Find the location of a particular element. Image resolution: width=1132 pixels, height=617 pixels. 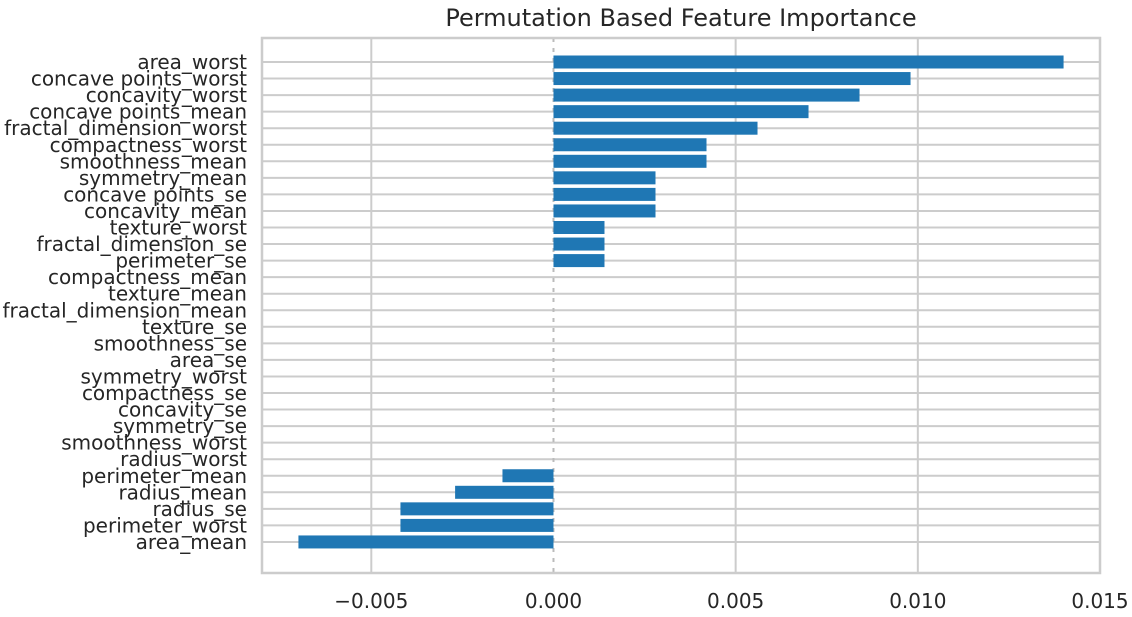

y-tick-label: perimeter_mean is located at coordinates (164, 476).